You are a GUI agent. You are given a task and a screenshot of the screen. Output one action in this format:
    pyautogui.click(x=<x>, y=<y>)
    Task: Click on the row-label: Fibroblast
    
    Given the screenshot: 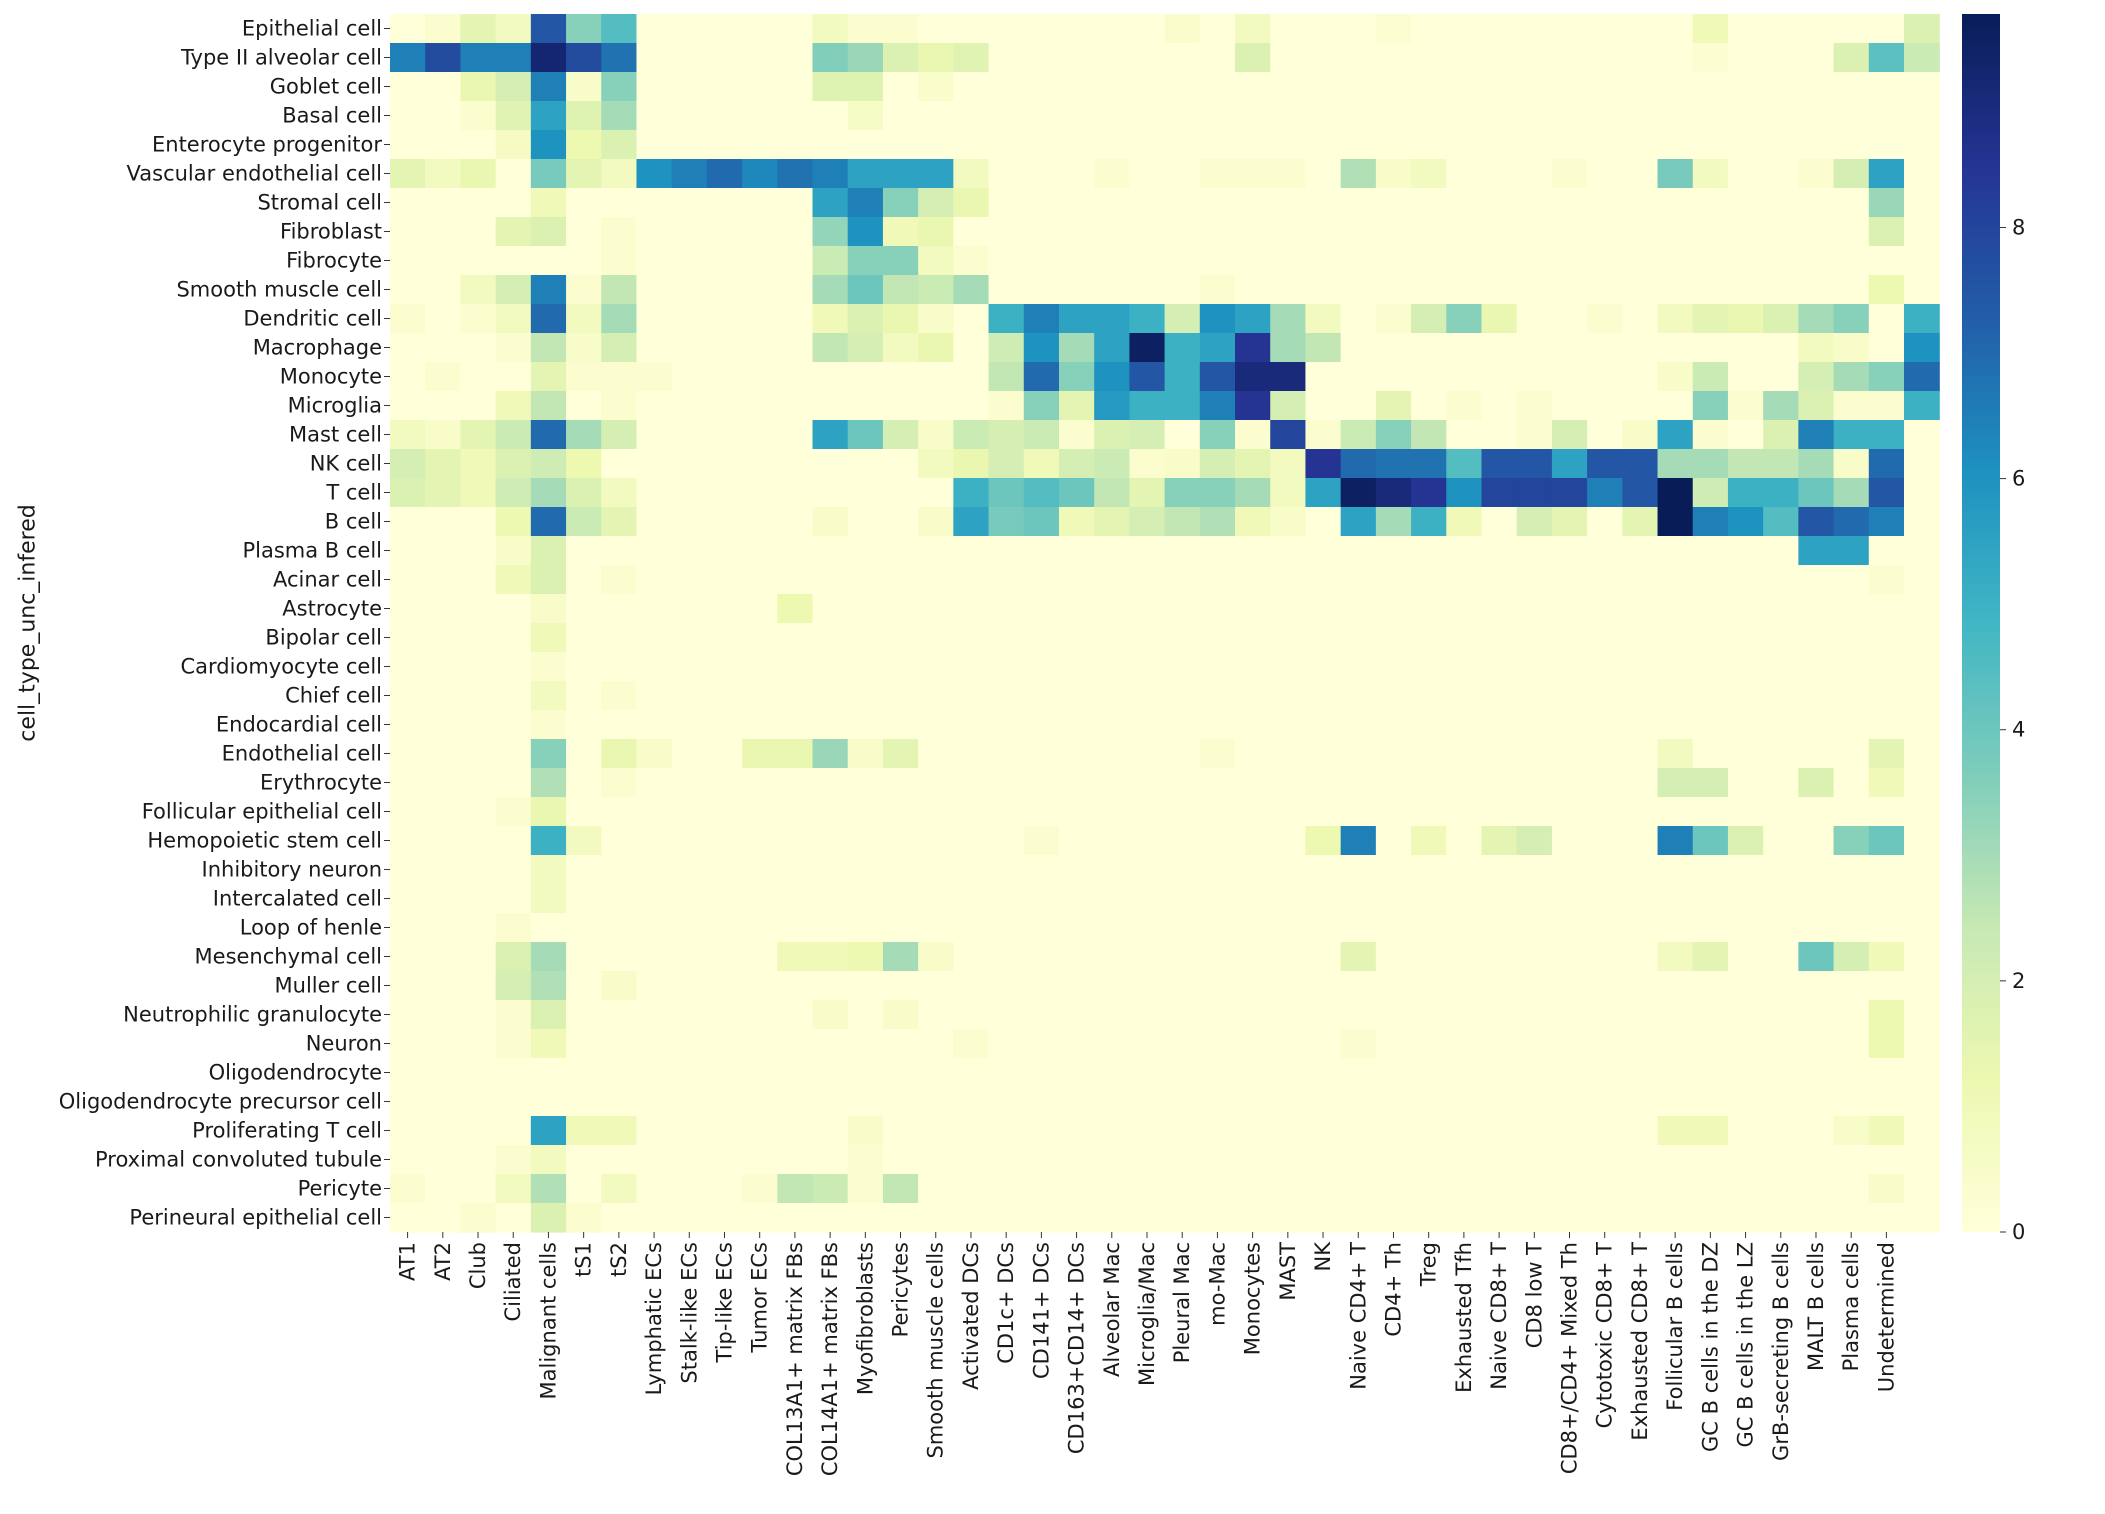 What is the action you would take?
    pyautogui.click(x=331, y=232)
    